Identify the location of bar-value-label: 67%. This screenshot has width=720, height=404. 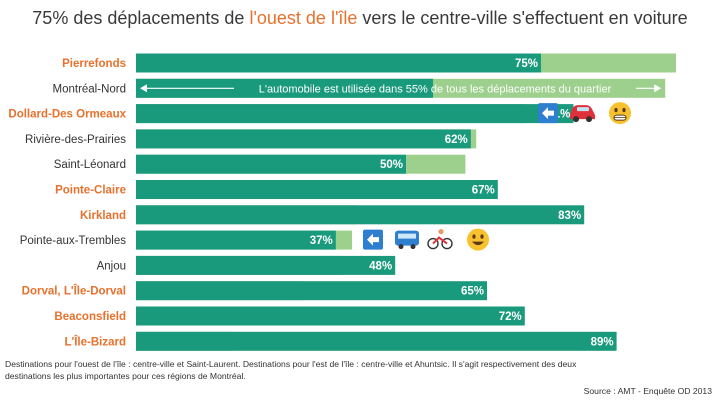
(483, 191).